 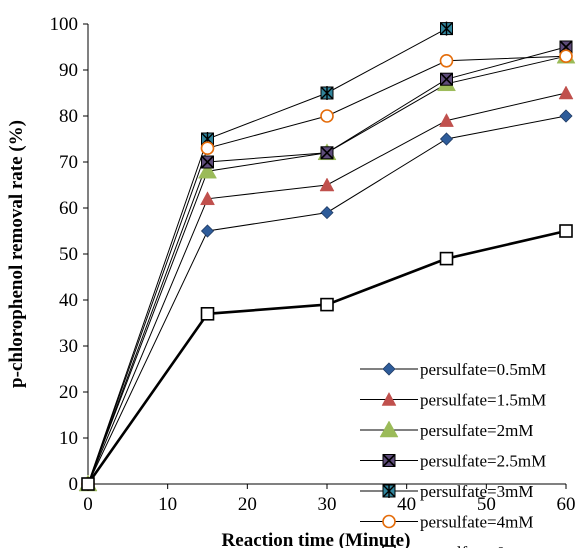 I want to click on y-tick-label: 10, so click(x=68, y=438).